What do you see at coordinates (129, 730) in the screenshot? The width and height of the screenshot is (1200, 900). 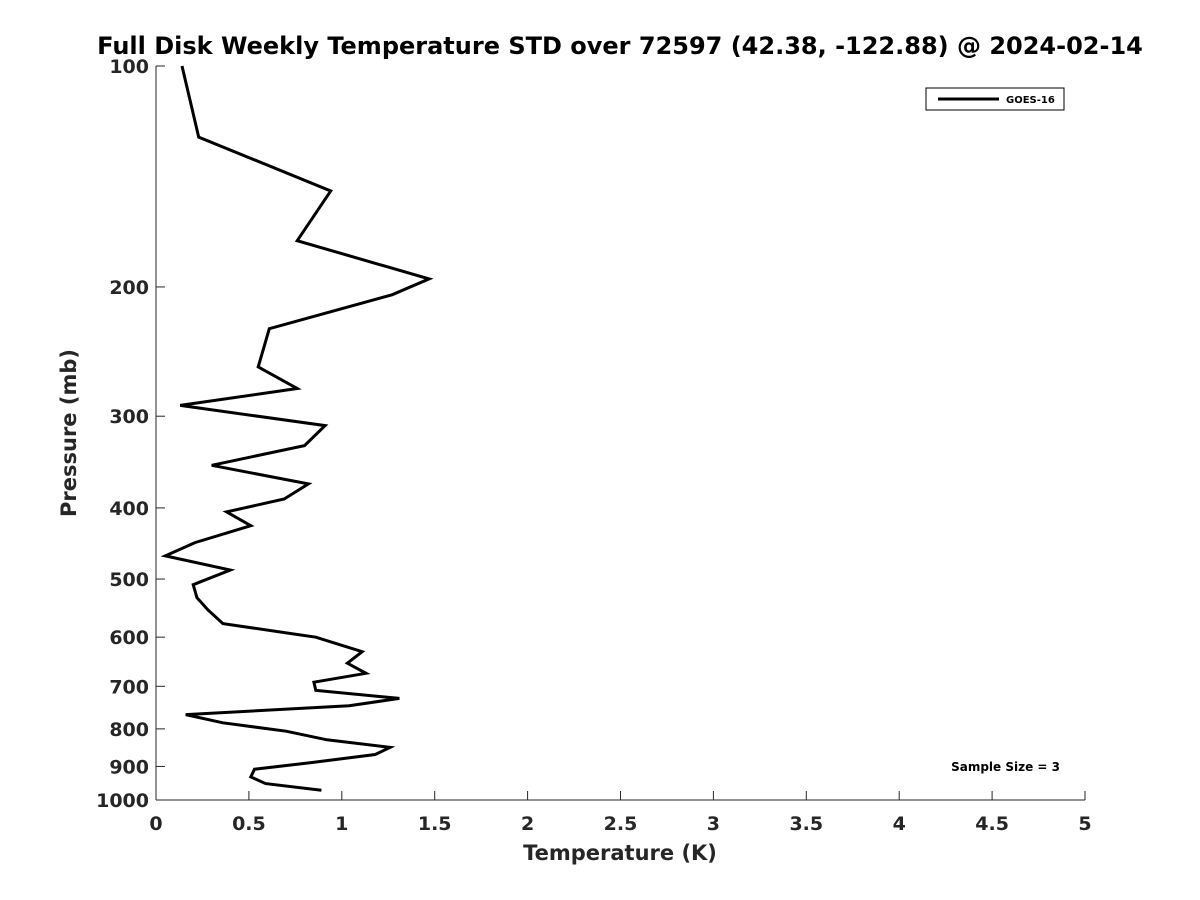 I see `y-tick-label: 800` at bounding box center [129, 730].